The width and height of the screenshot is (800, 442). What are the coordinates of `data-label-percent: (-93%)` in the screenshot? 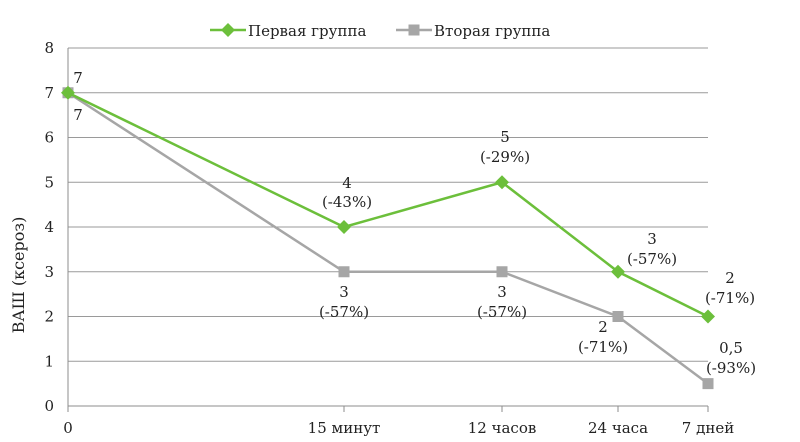 It's located at (731, 368).